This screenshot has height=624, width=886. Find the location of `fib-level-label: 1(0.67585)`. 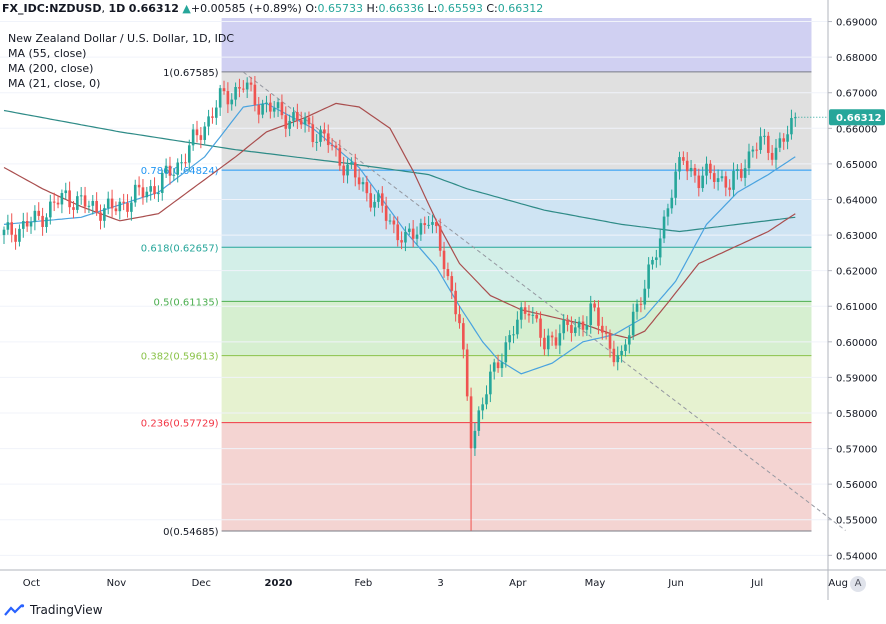

fib-level-label: 1(0.67585) is located at coordinates (191, 73).